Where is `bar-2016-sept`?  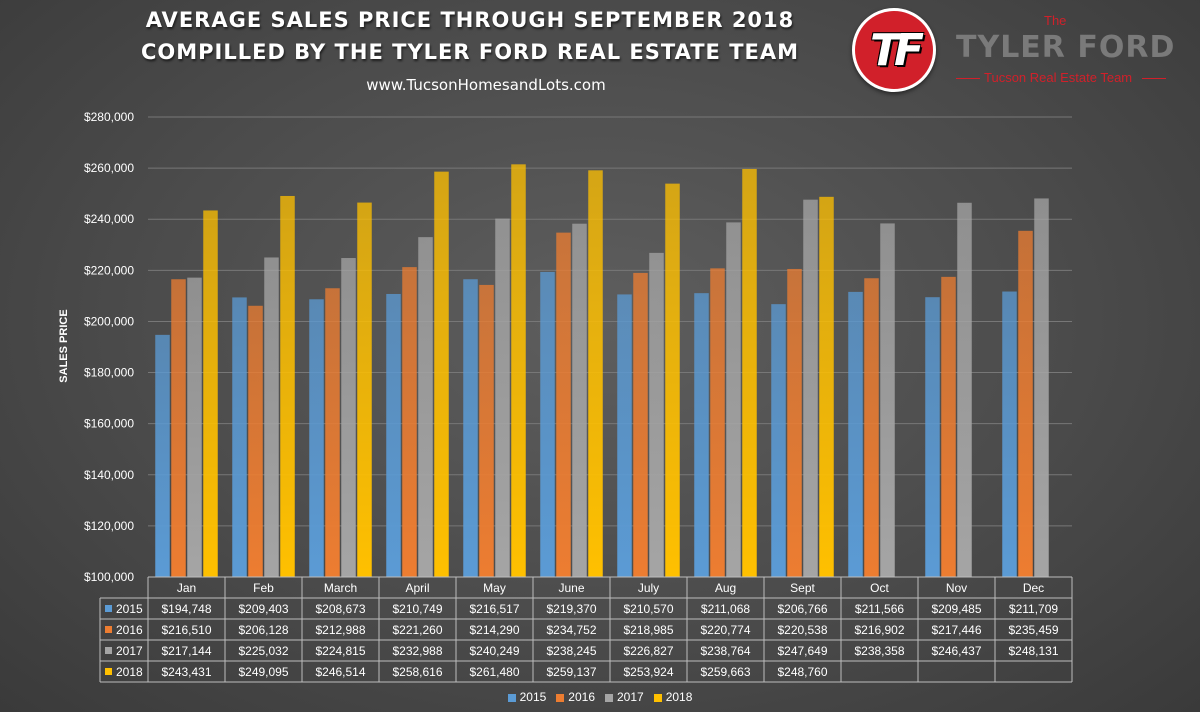
bar-2016-sept is located at coordinates (794, 422).